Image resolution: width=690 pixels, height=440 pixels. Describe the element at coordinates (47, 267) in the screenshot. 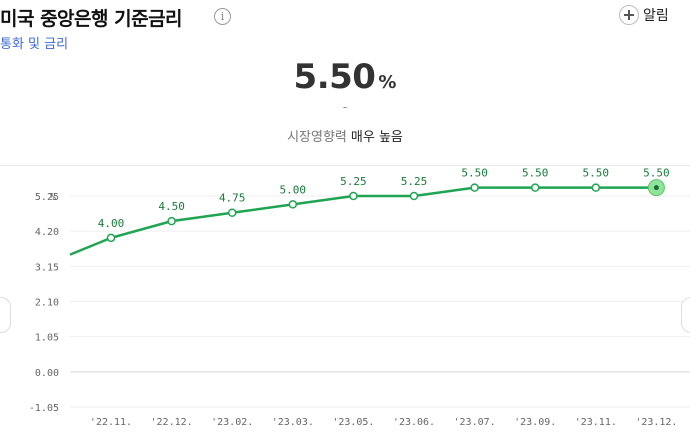

I see `y-tick-label: 3.15` at that location.